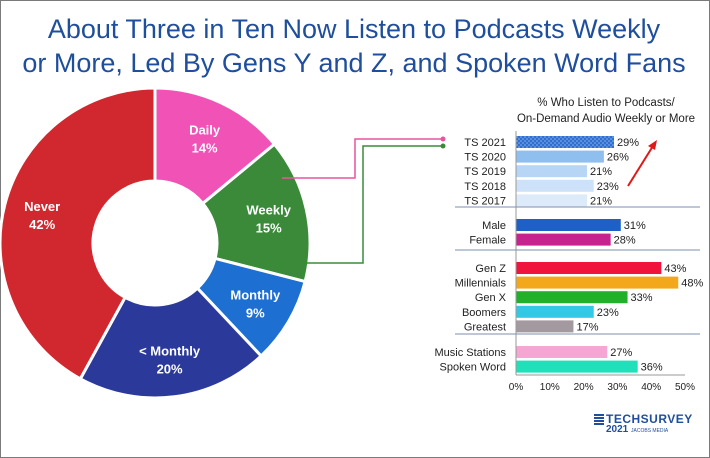  What do you see at coordinates (608, 187) in the screenshot?
I see `bar-value-ts-2018: 23%` at bounding box center [608, 187].